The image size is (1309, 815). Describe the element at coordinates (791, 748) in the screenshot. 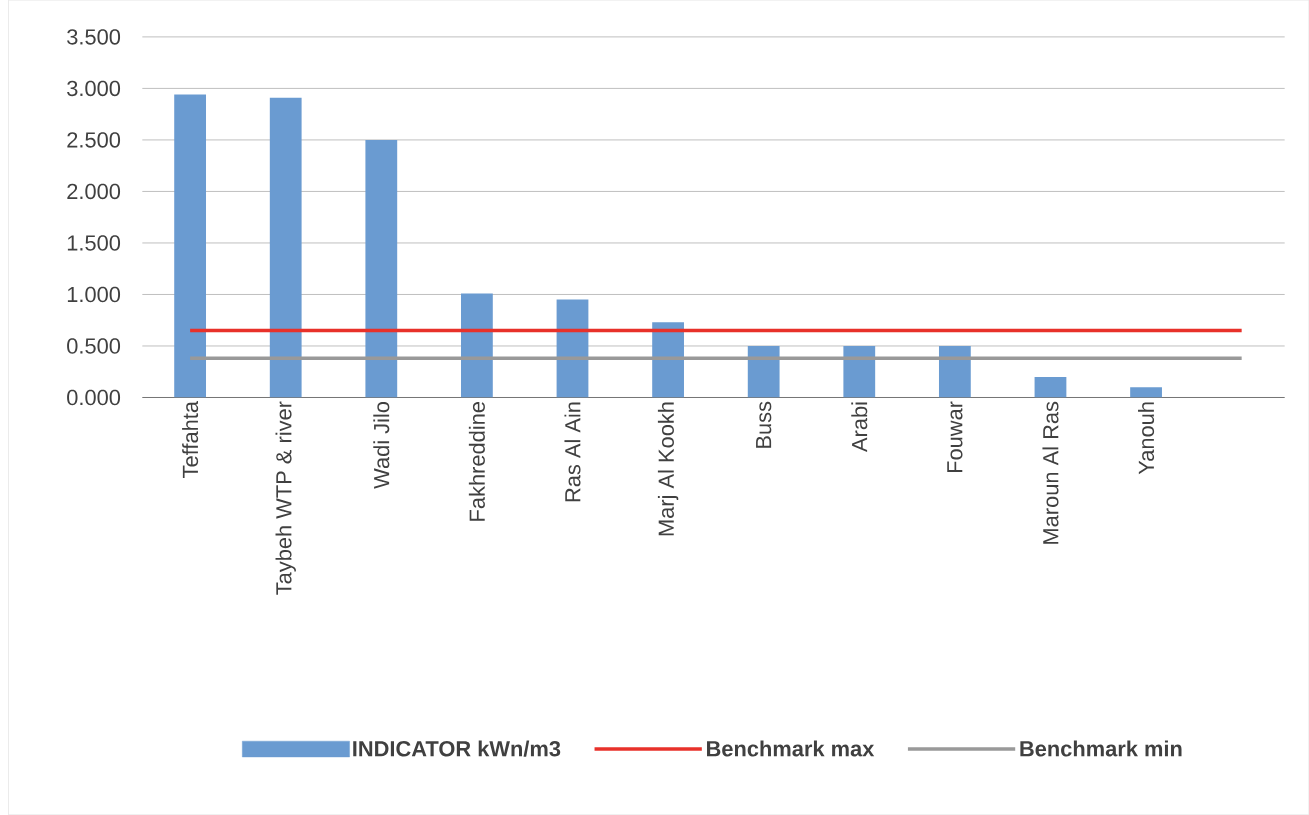

I see `legend-label: Benchmark max` at that location.